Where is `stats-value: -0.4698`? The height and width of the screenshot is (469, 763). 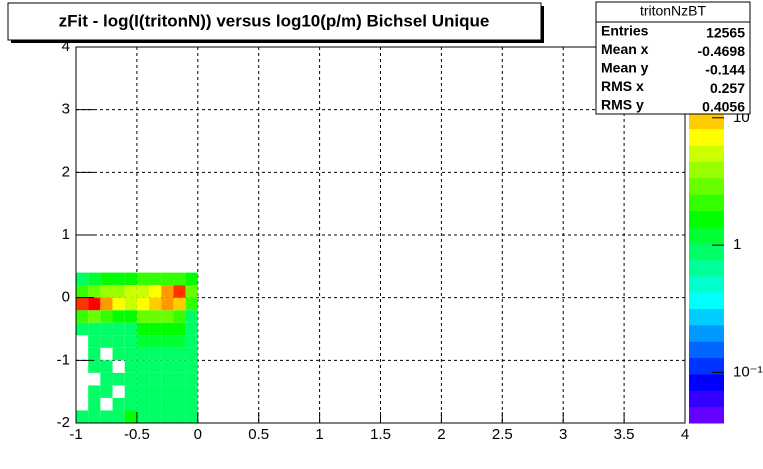 stats-value: -0.4698 is located at coordinates (722, 51).